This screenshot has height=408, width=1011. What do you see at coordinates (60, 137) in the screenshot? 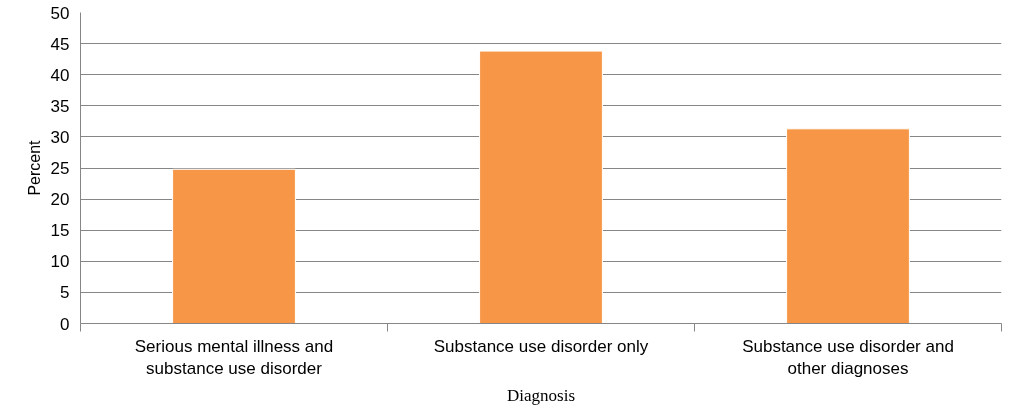
I see `y-tick-label: 30` at bounding box center [60, 137].